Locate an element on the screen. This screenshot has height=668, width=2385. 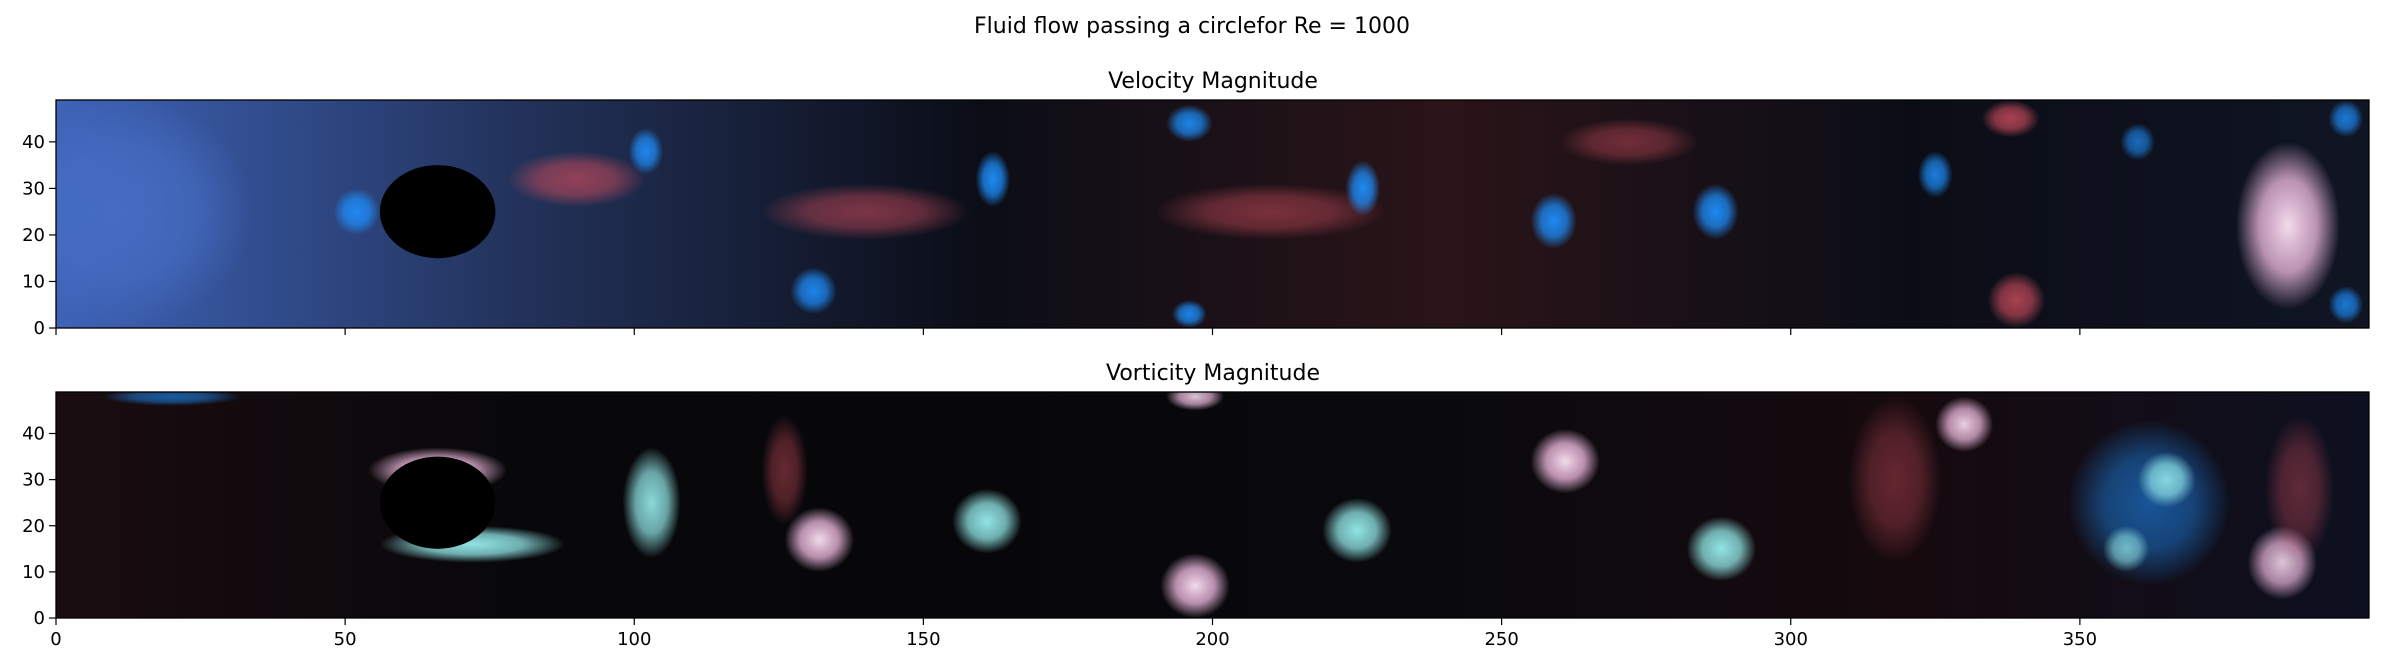
vorticity-panel-title: Vorticity Magnitude is located at coordinates (1213, 373).